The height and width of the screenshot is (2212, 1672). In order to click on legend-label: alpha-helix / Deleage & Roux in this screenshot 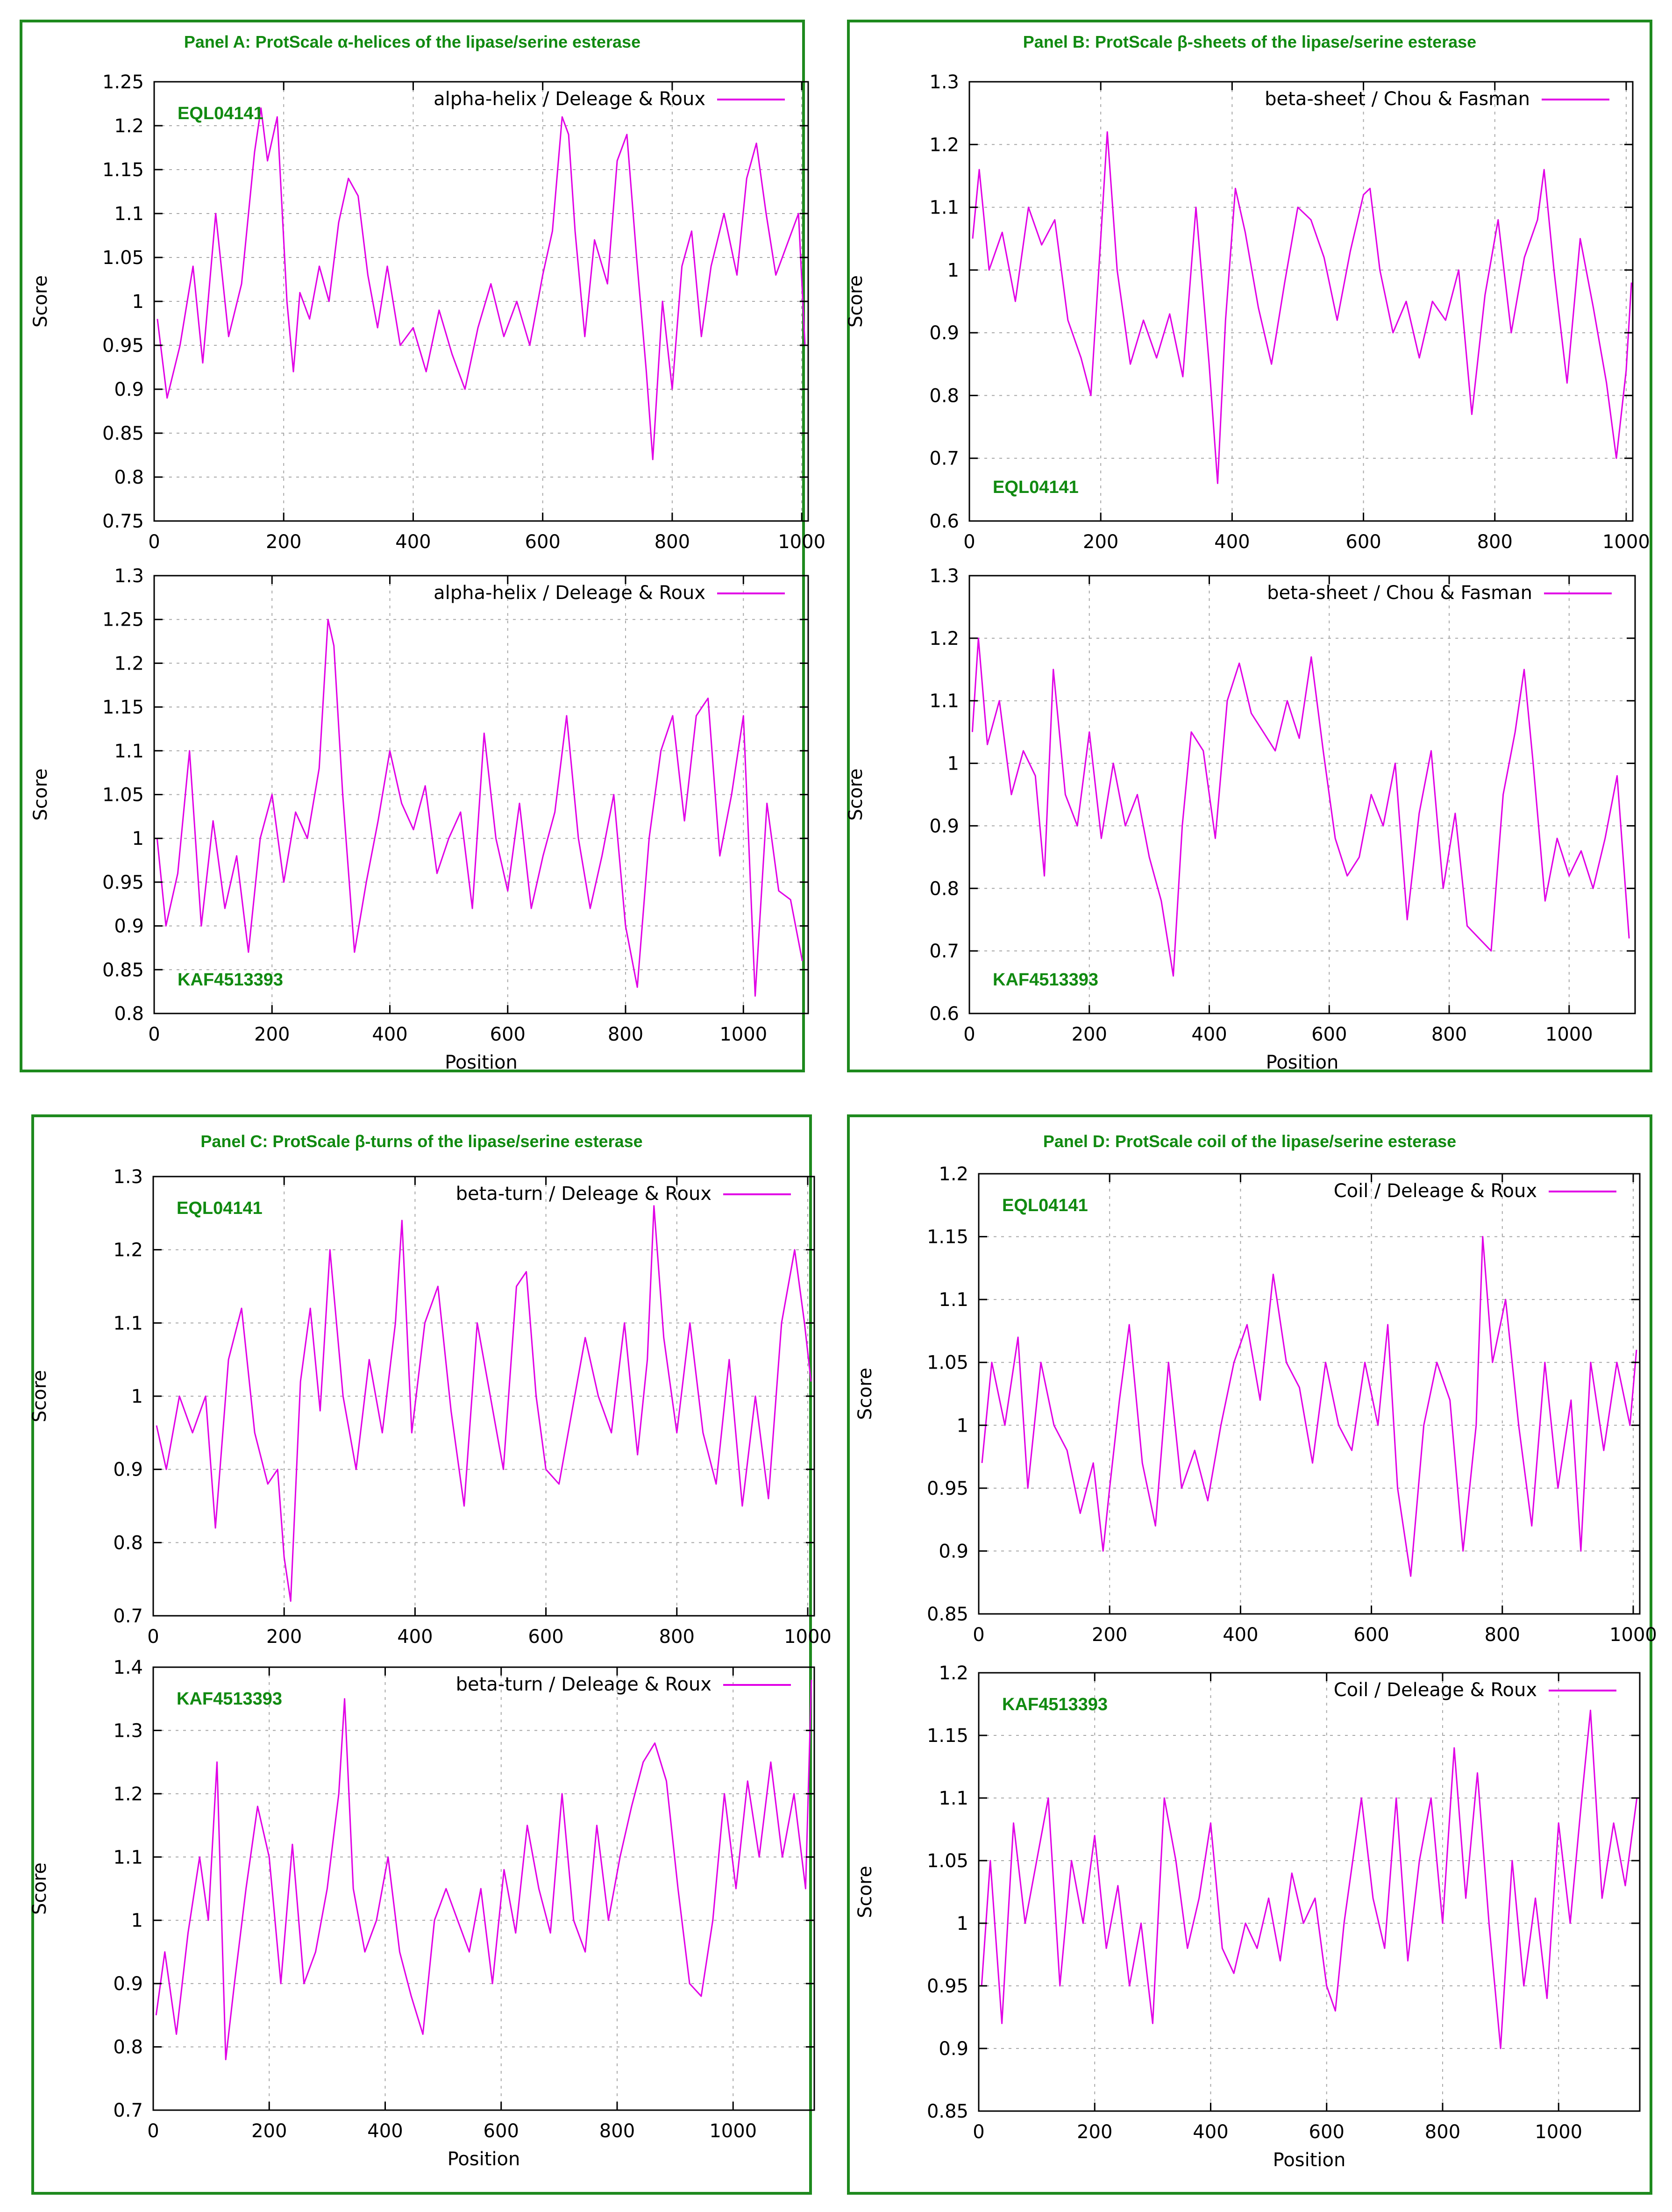, I will do `click(569, 99)`.